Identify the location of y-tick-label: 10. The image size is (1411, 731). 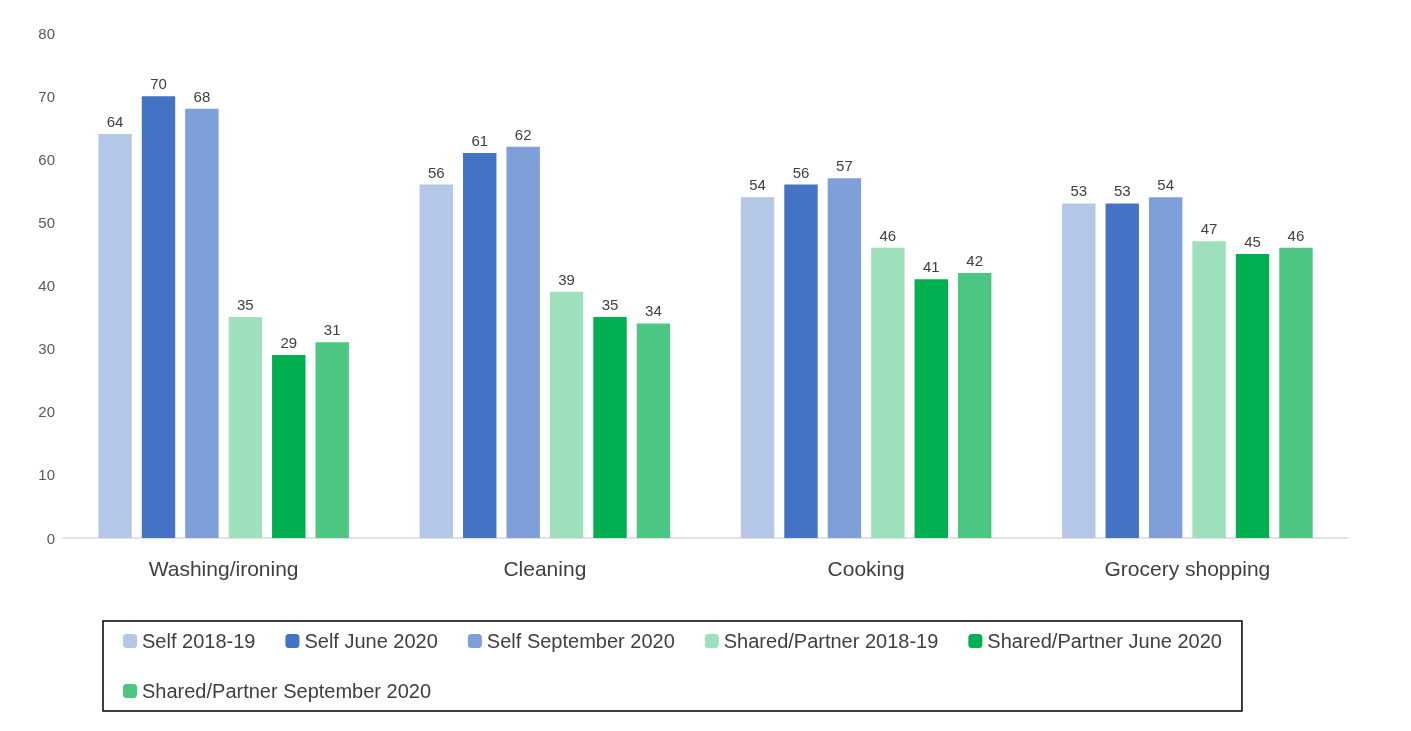
(46, 475).